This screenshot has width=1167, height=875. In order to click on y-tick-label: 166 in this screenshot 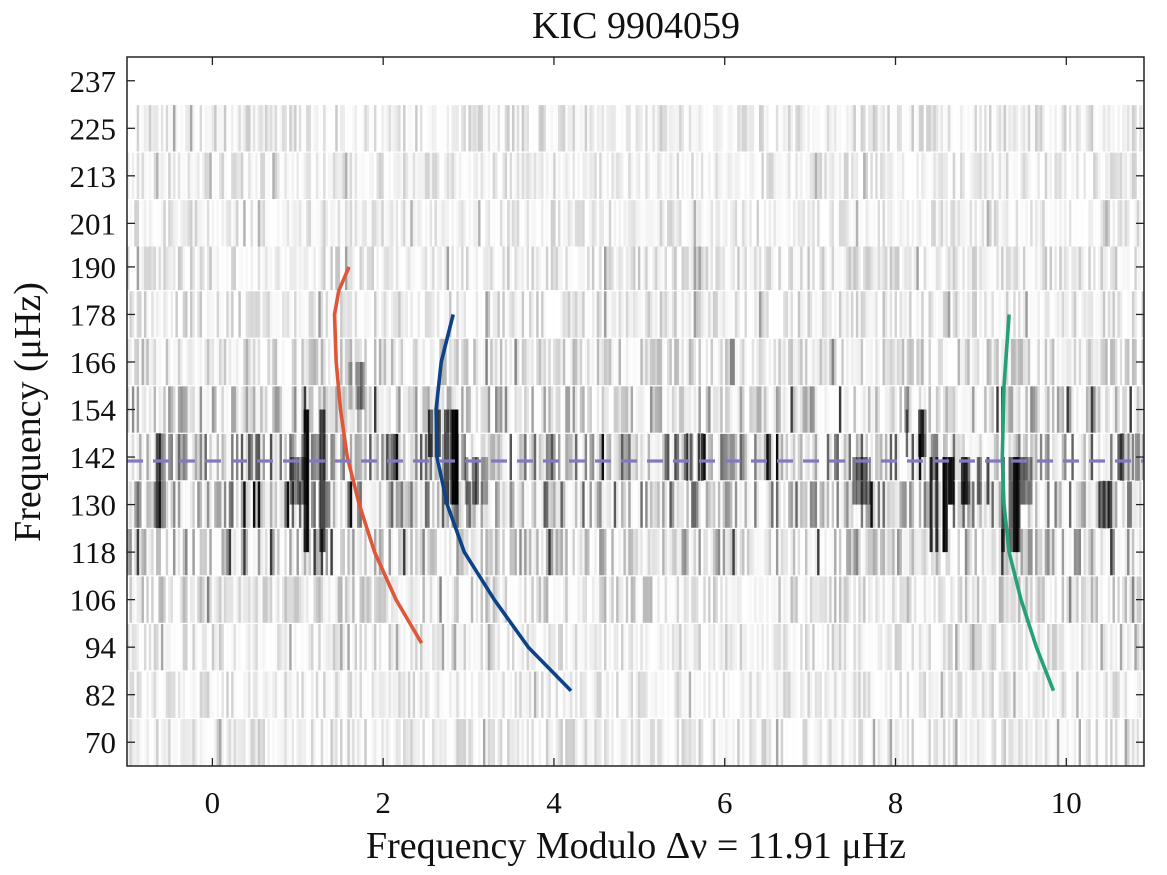, I will do `click(93, 362)`.